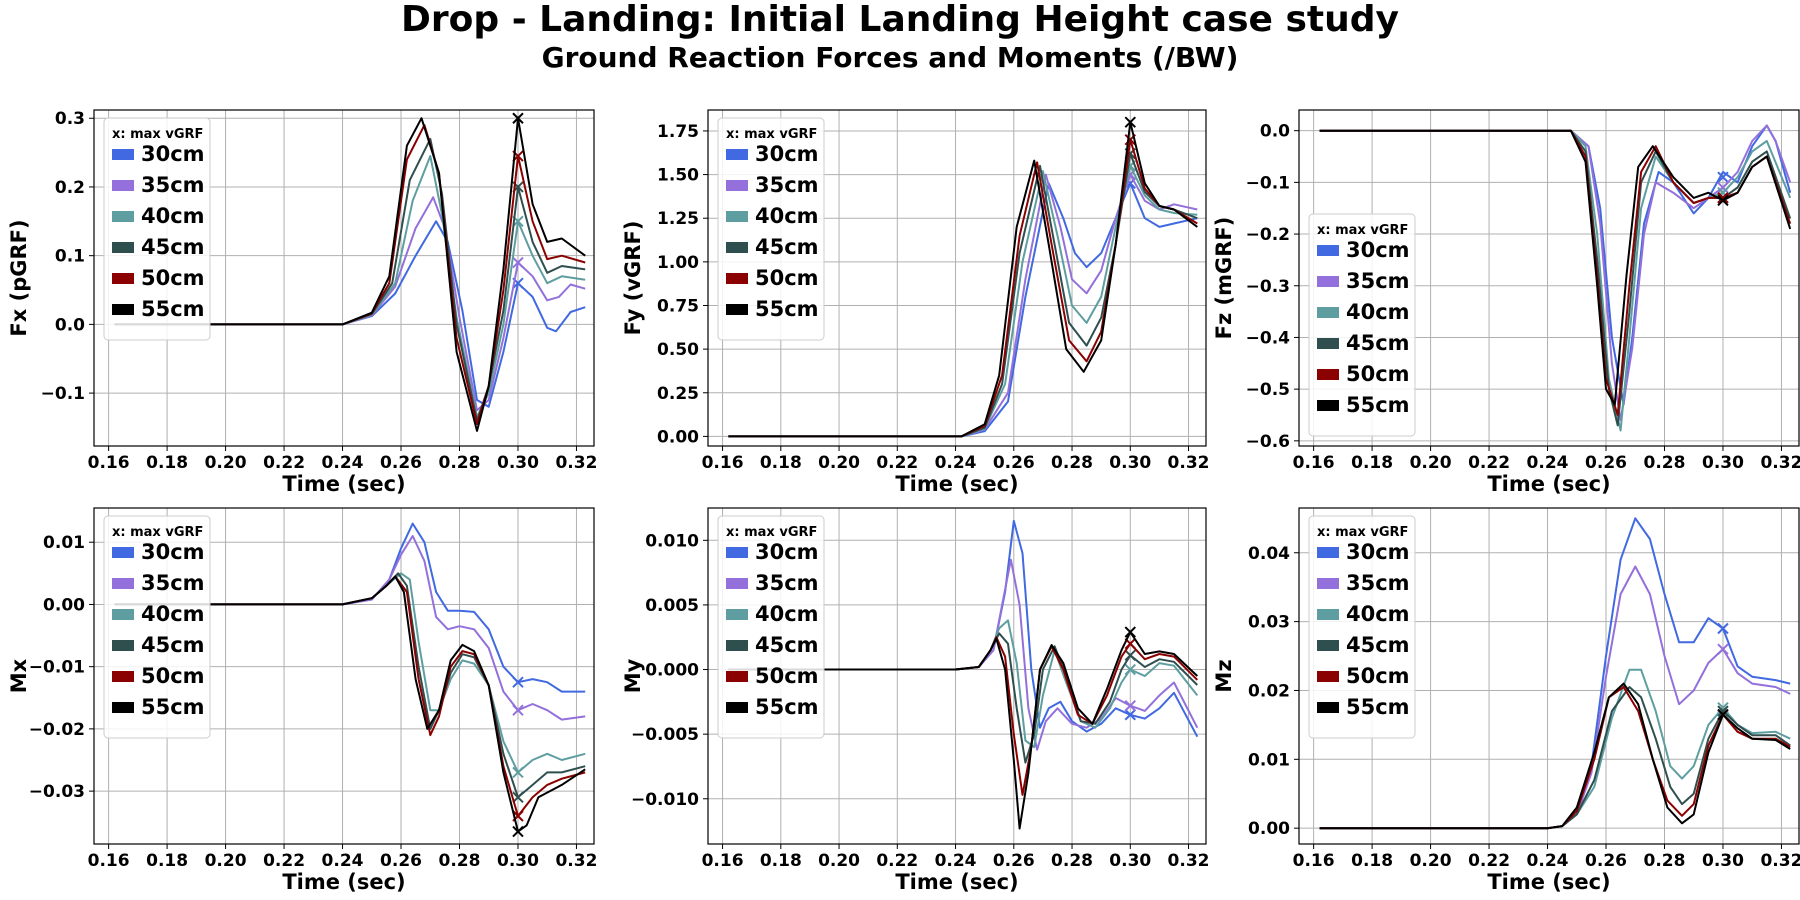 This screenshot has width=1800, height=900. Describe the element at coordinates (1268, 183) in the screenshot. I see `y-tick-label: −0.1` at that location.